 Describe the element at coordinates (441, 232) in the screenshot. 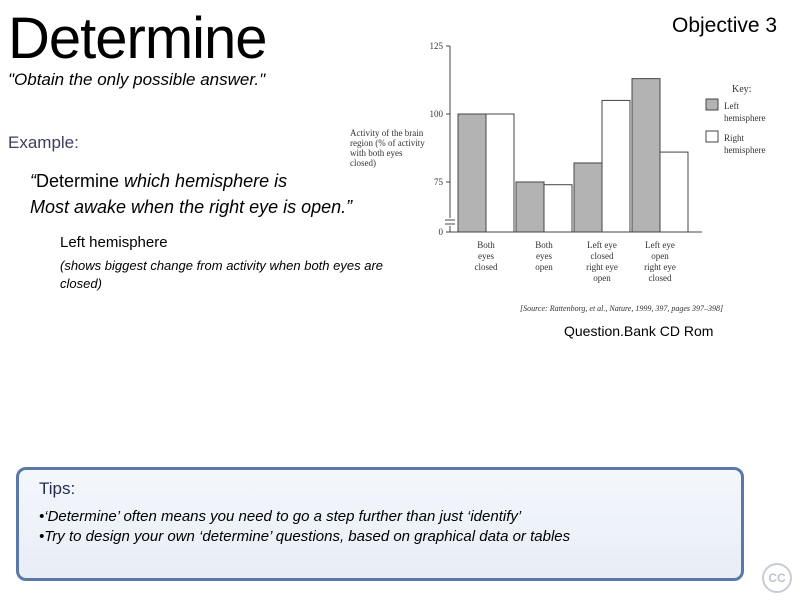

I see `y-tick-label: 0` at that location.